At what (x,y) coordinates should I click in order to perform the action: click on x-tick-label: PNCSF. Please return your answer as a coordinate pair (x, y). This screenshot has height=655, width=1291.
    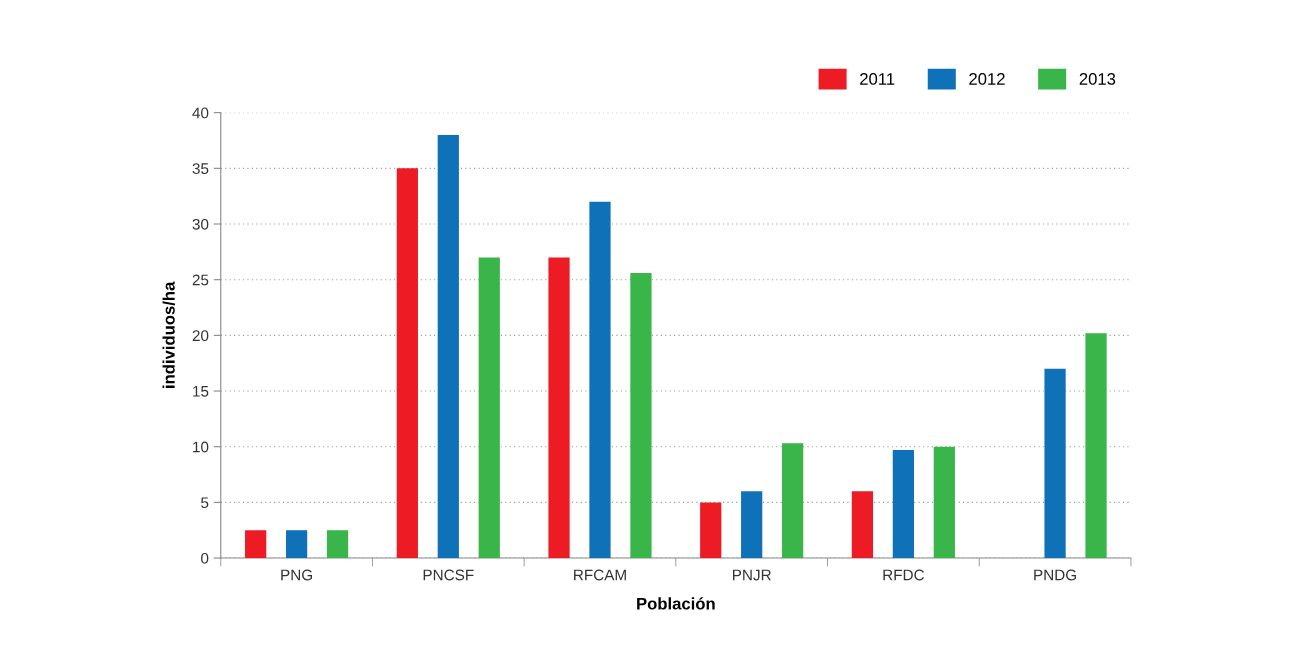
    Looking at the image, I should click on (448, 575).